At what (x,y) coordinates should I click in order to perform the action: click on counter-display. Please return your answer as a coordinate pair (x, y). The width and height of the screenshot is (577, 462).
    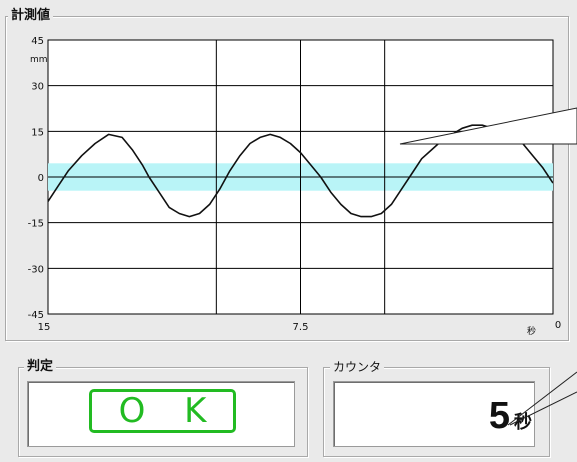
    Looking at the image, I should click on (434, 414).